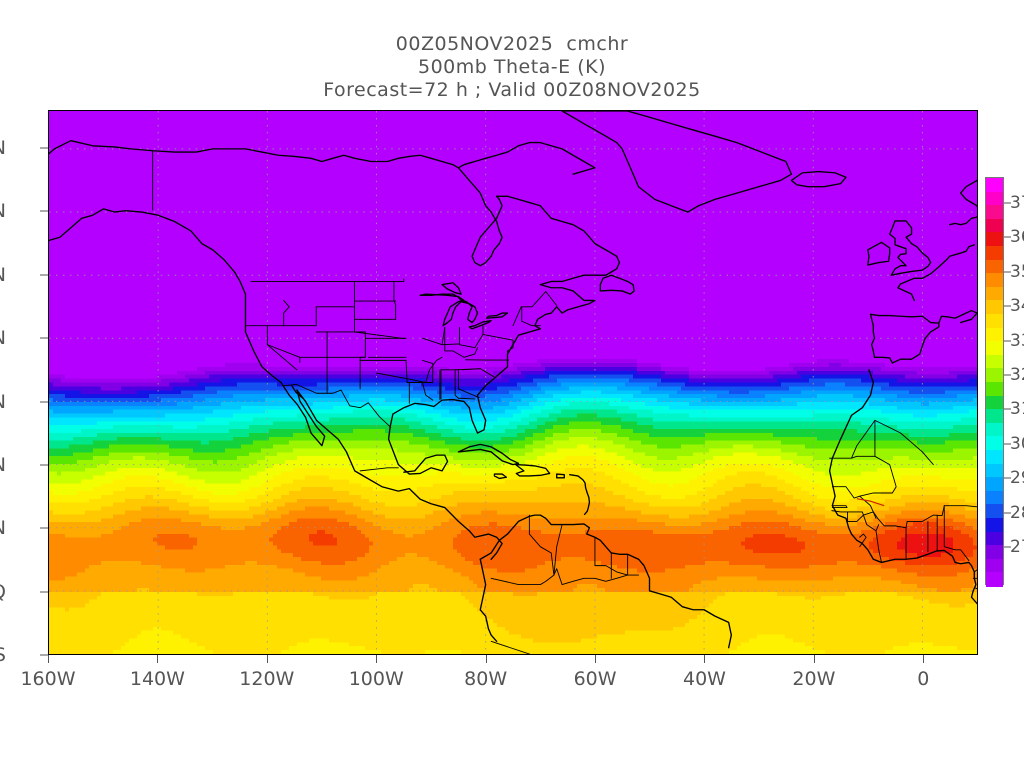 Image resolution: width=1024 pixels, height=768 pixels. I want to click on colorbar-tick-label: 306, so click(1017, 443).